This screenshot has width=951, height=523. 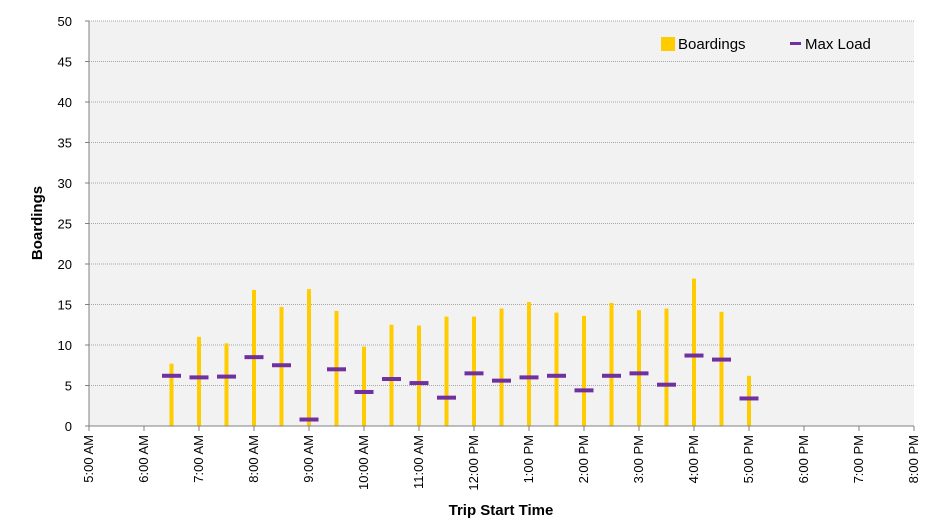 What do you see at coordinates (668, 44) in the screenshot?
I see `legend-boardings-swatch` at bounding box center [668, 44].